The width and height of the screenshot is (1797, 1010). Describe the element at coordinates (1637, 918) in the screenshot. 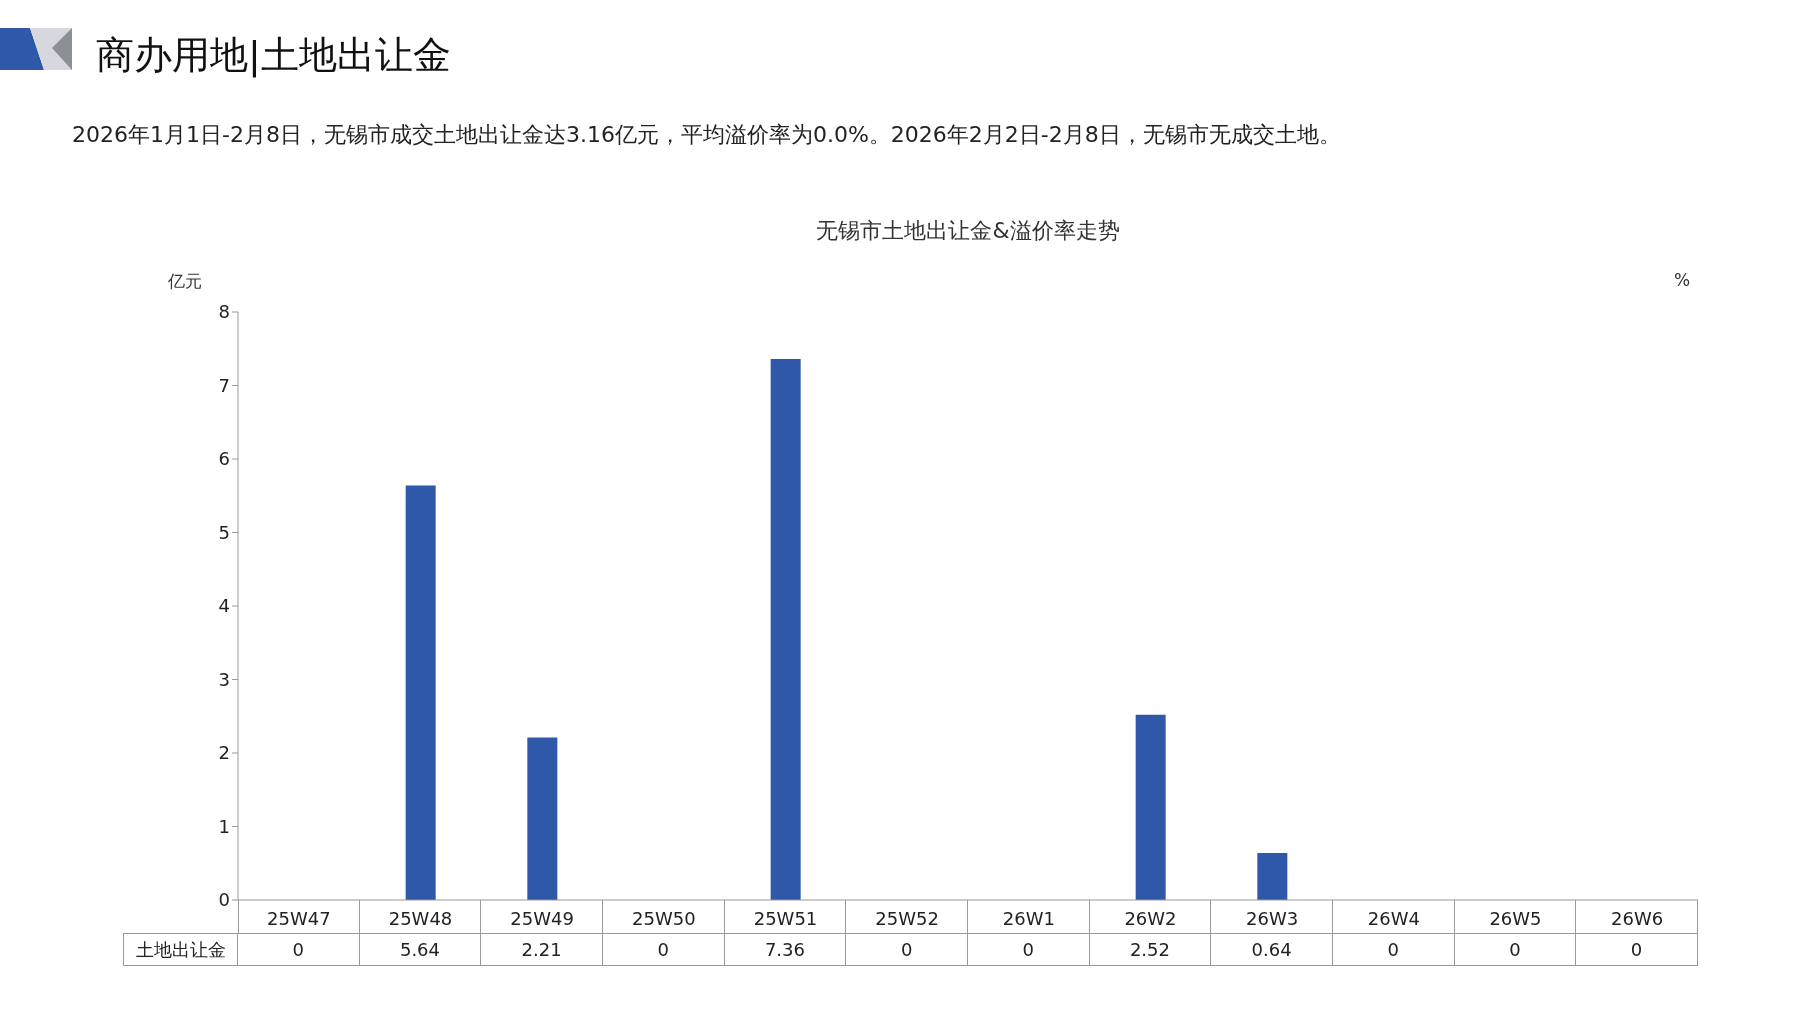

I see `x-tick-label: 26W6` at that location.